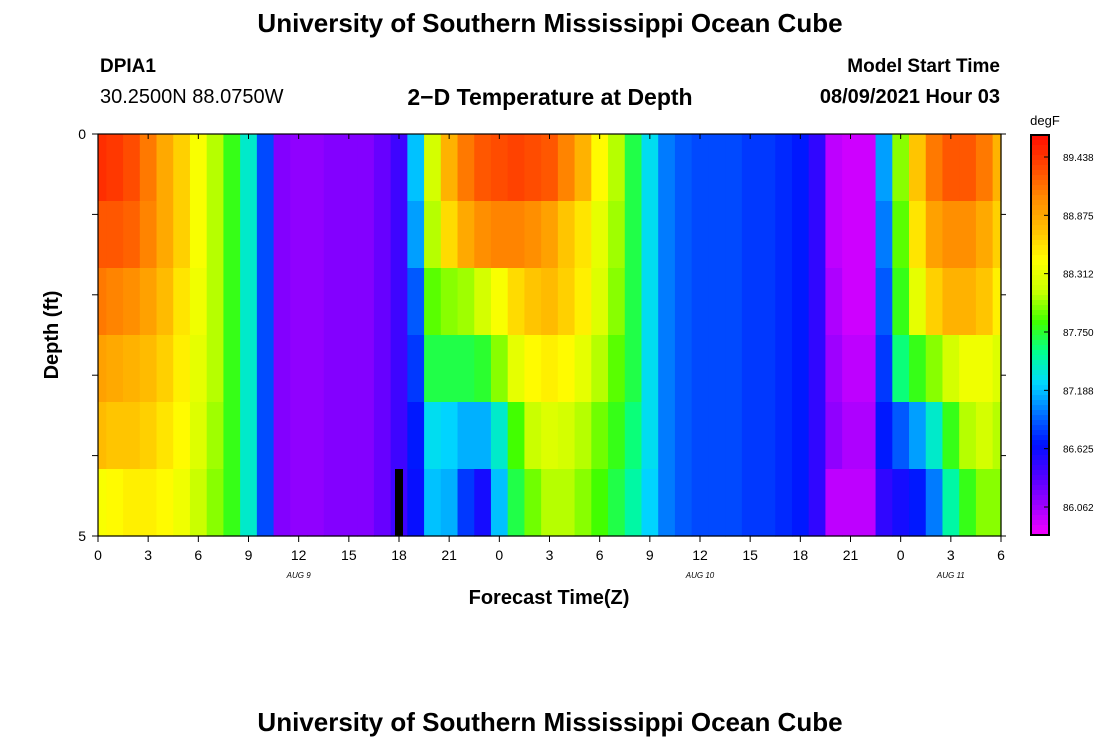  Describe the element at coordinates (399, 555) in the screenshot. I see `x-tick-label: 18` at that location.